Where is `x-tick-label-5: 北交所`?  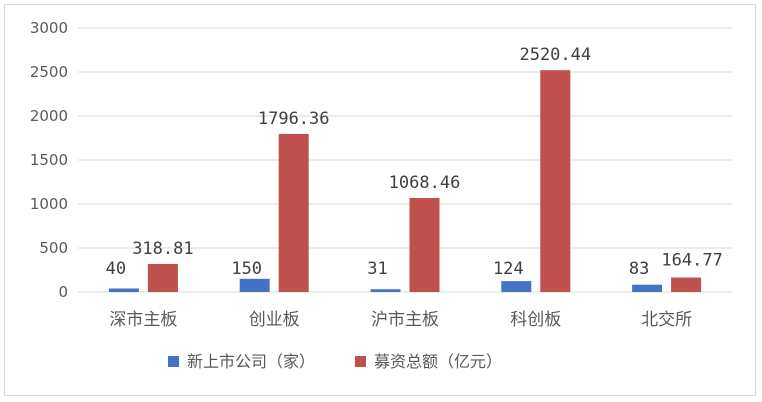
x-tick-label-5: 北交所 is located at coordinates (666, 320).